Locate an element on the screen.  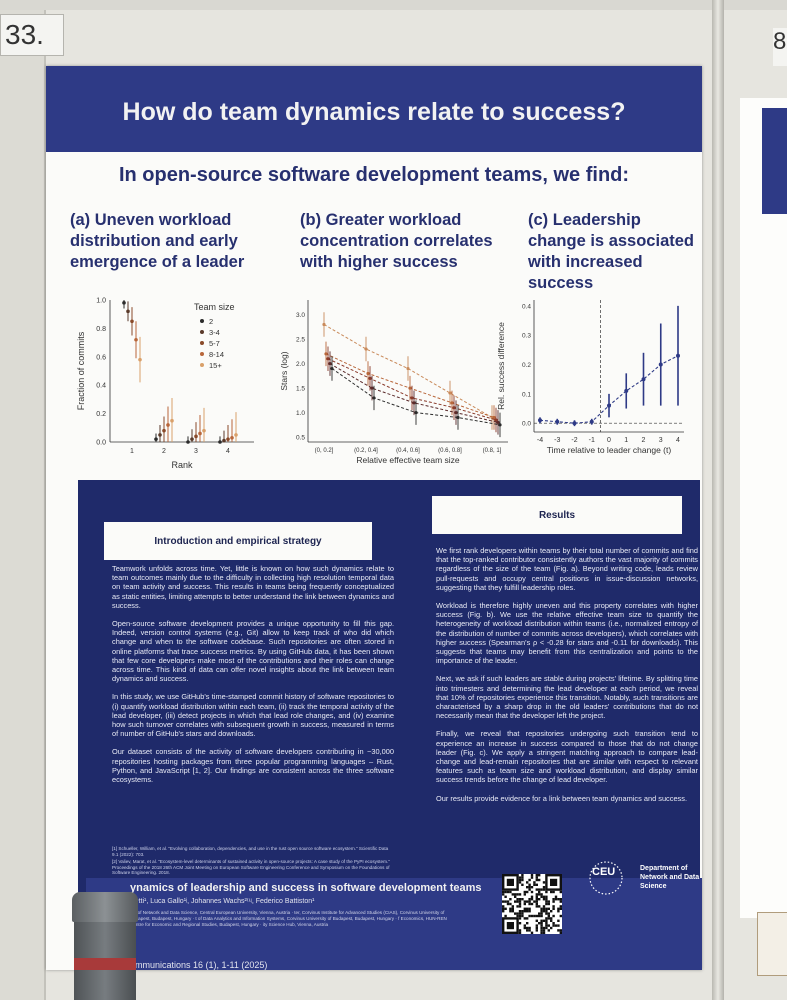
x-tick-label: (0.6, 0.8] is located at coordinates (450, 451).